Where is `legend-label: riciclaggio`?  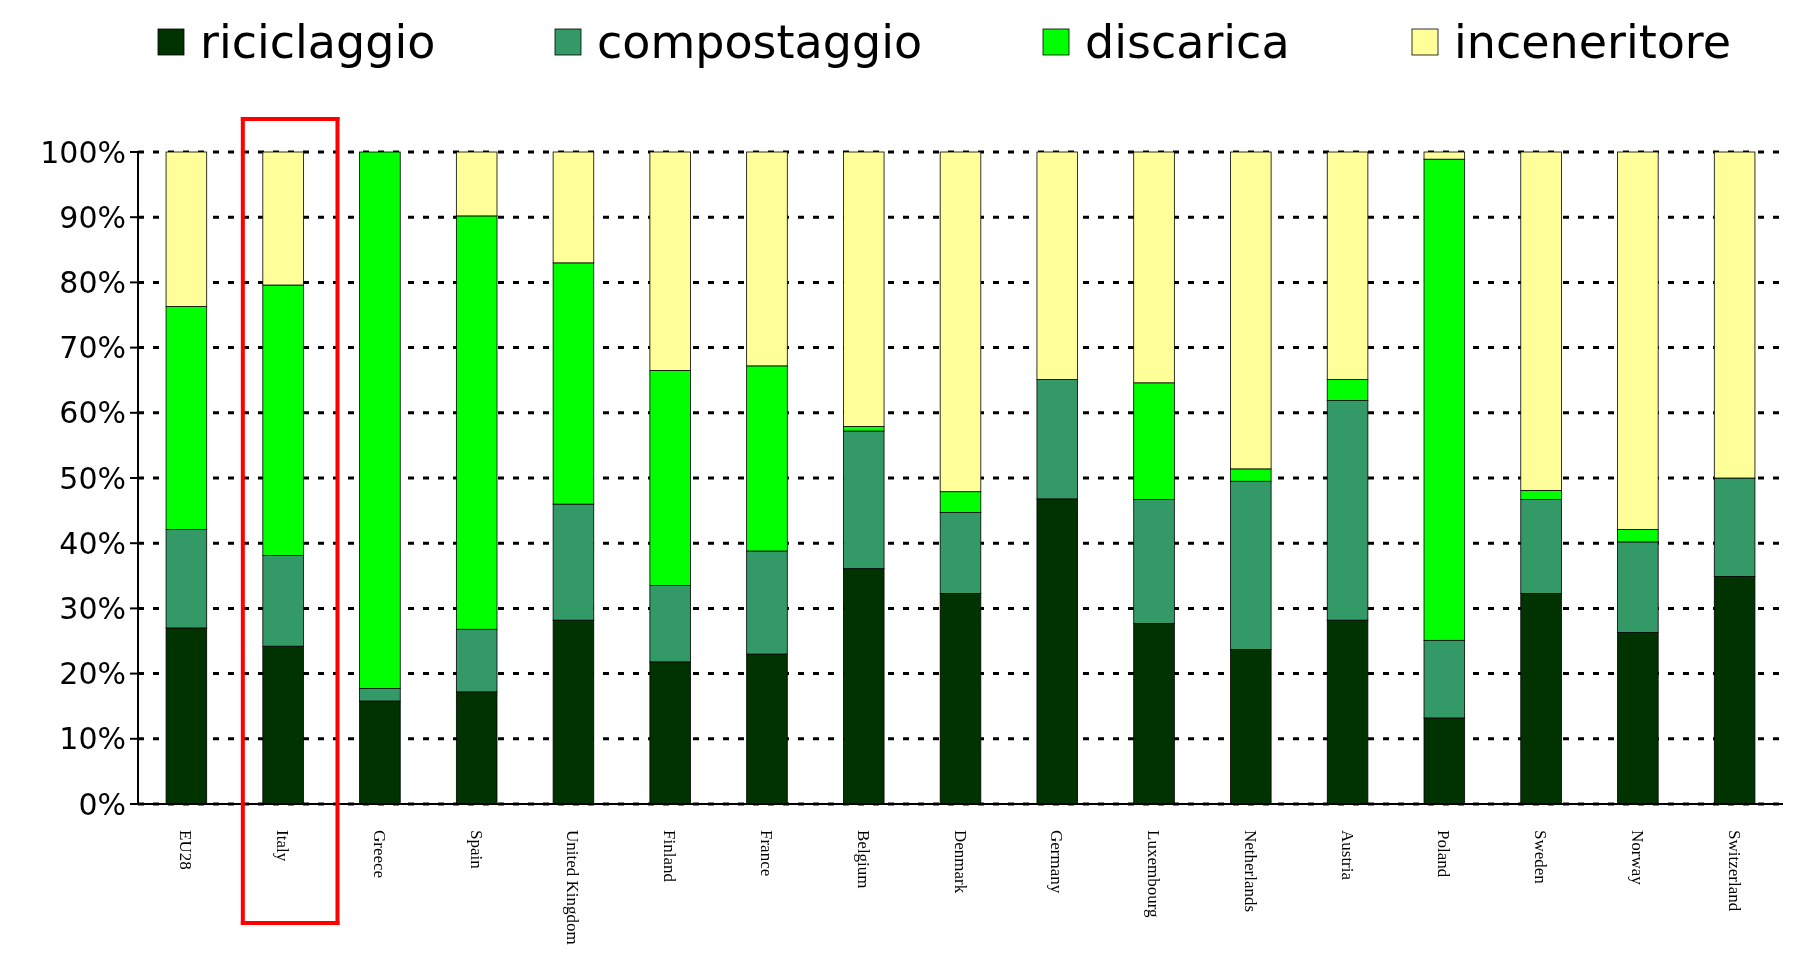 legend-label: riciclaggio is located at coordinates (318, 42).